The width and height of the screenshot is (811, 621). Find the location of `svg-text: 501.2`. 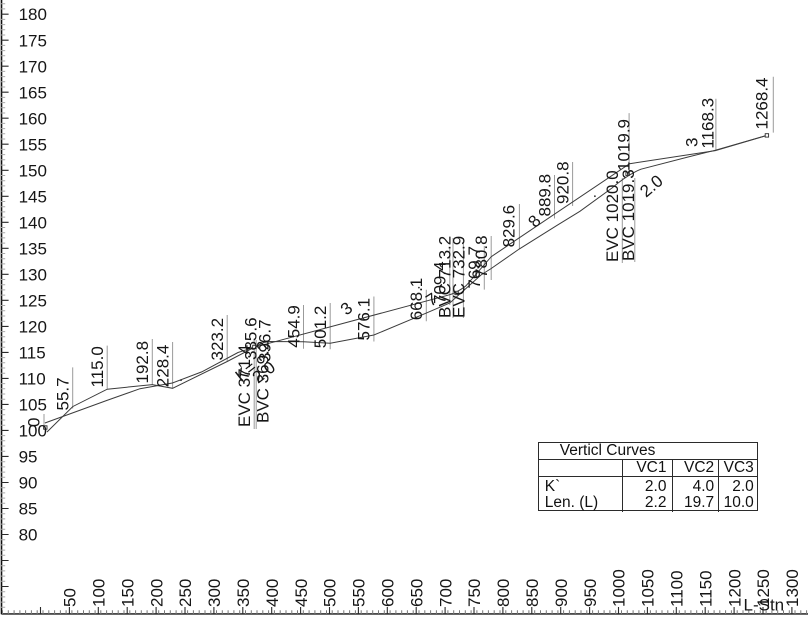

svg-text: 501.2 is located at coordinates (320, 327).